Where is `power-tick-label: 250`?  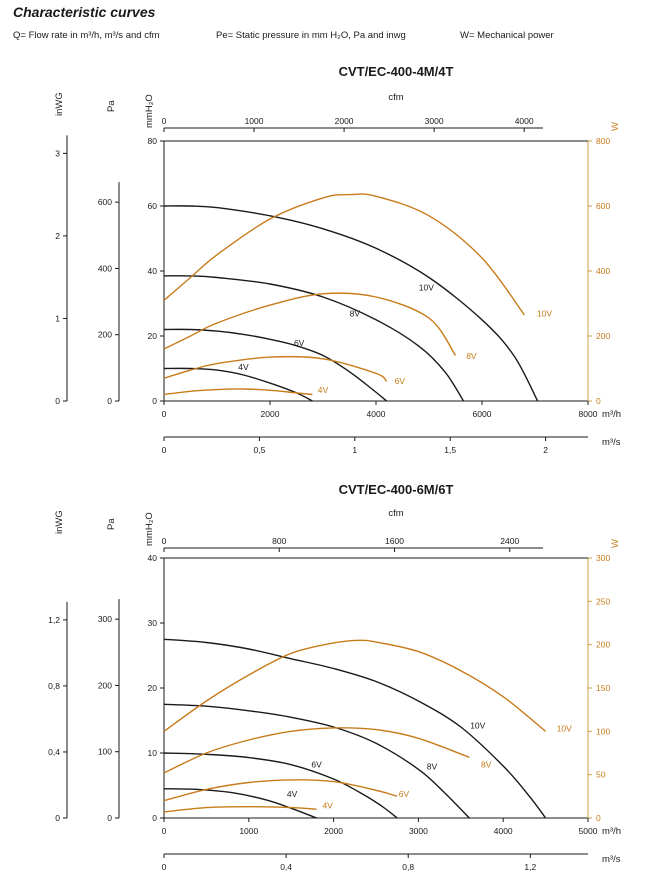 power-tick-label: 250 is located at coordinates (603, 601).